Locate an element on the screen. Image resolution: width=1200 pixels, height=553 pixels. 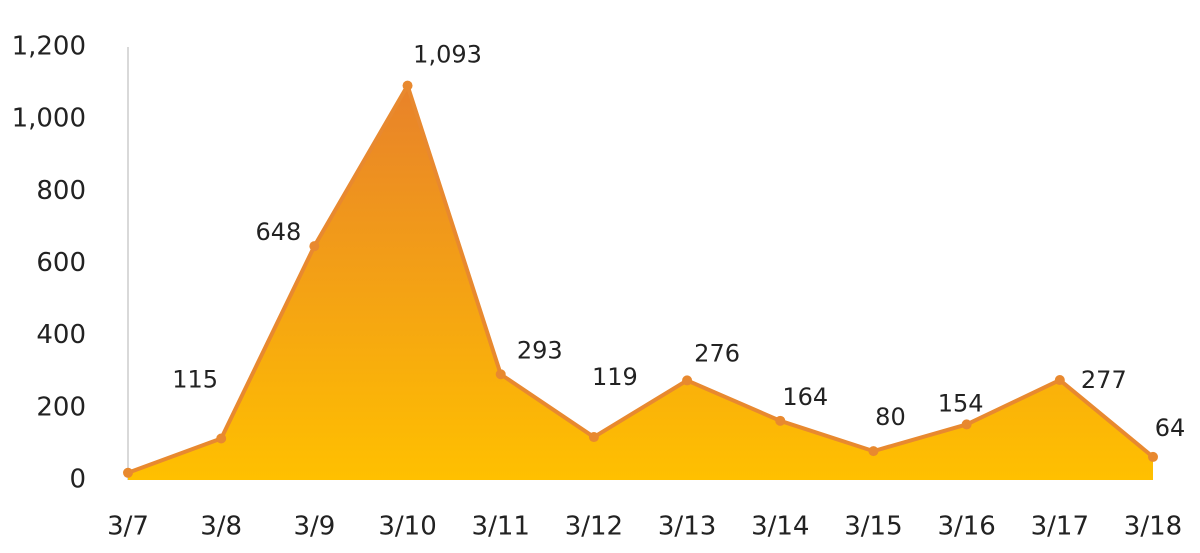
data-label: 115 is located at coordinates (195, 380).